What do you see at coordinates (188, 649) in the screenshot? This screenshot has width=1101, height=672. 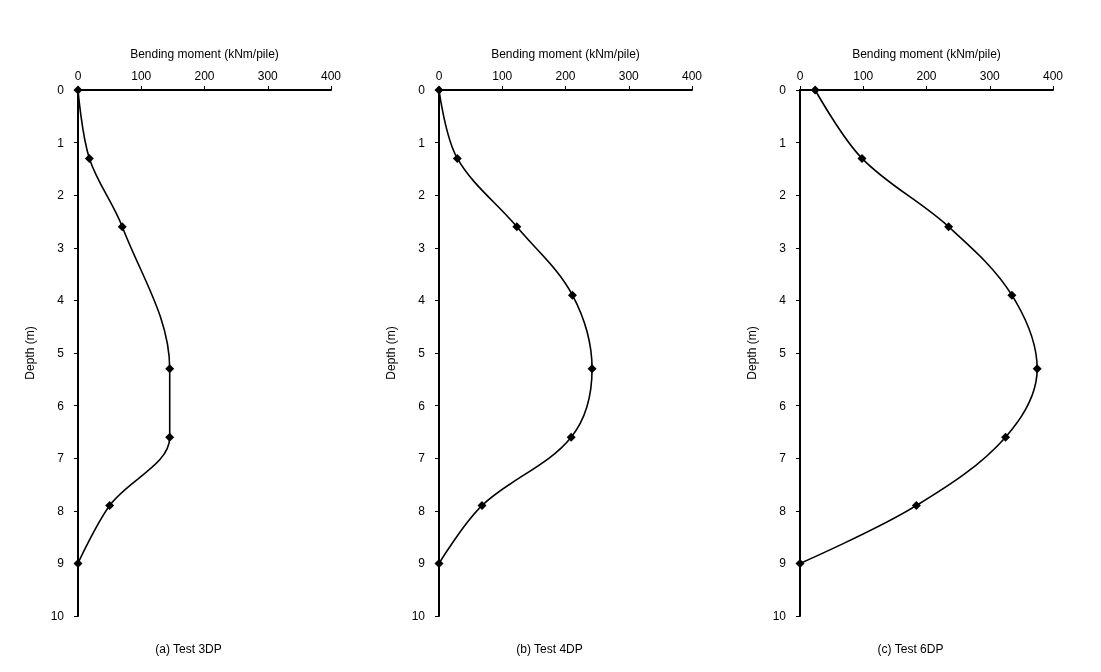 I see `text: (a) Test 3DP` at bounding box center [188, 649].